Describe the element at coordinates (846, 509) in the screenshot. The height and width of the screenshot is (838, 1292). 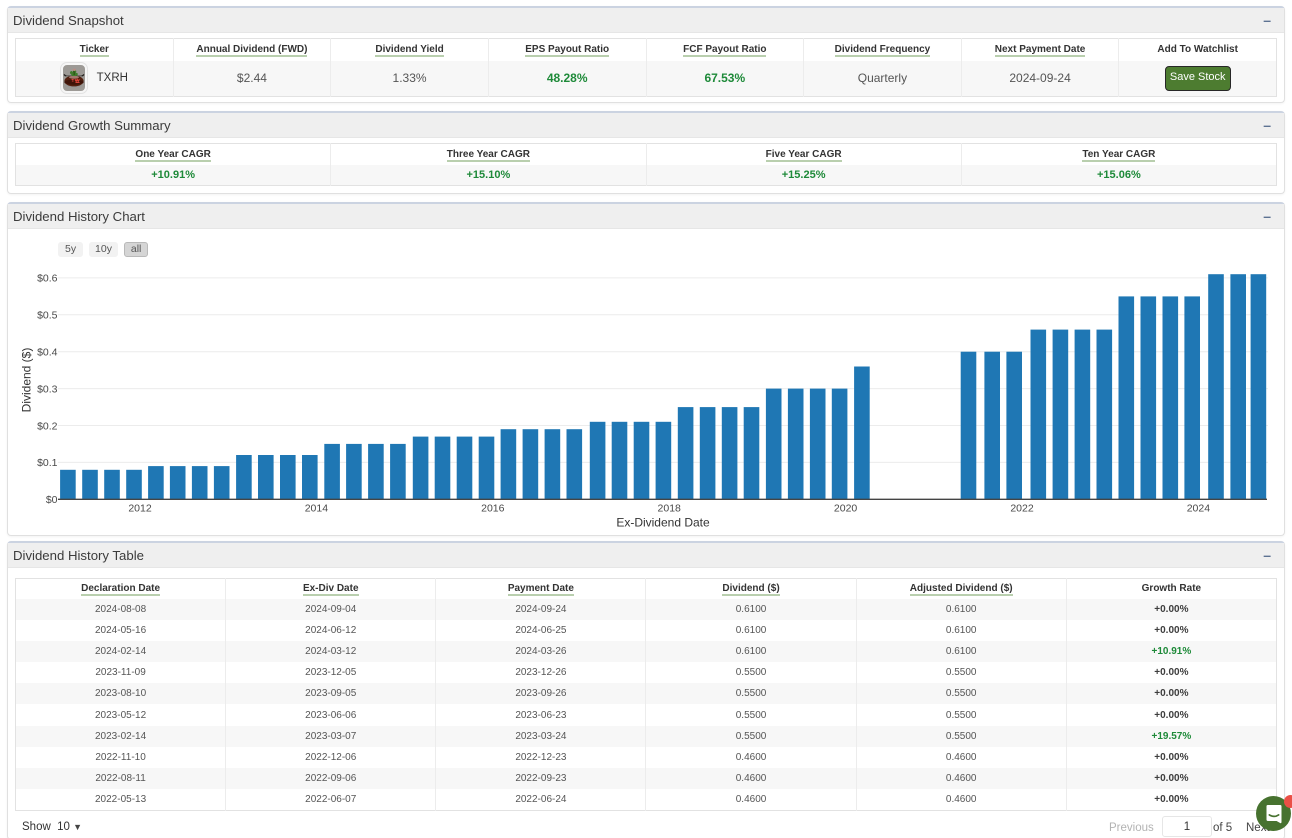
I see `svg-text: 2020` at that location.